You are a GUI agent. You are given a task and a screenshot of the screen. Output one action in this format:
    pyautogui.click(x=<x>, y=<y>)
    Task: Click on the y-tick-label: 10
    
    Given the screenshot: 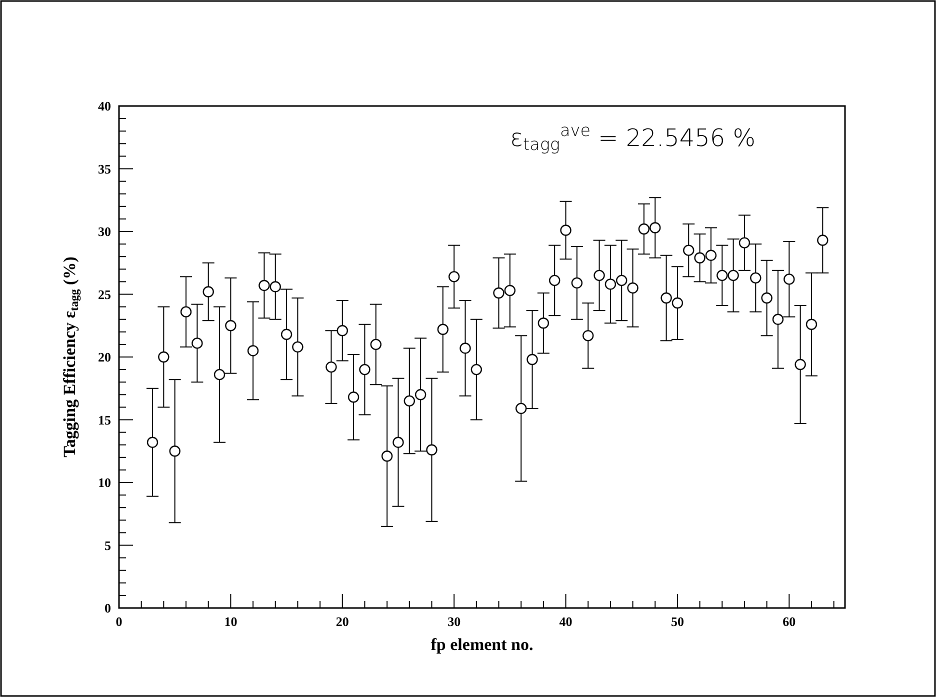 What is the action you would take?
    pyautogui.click(x=104, y=482)
    